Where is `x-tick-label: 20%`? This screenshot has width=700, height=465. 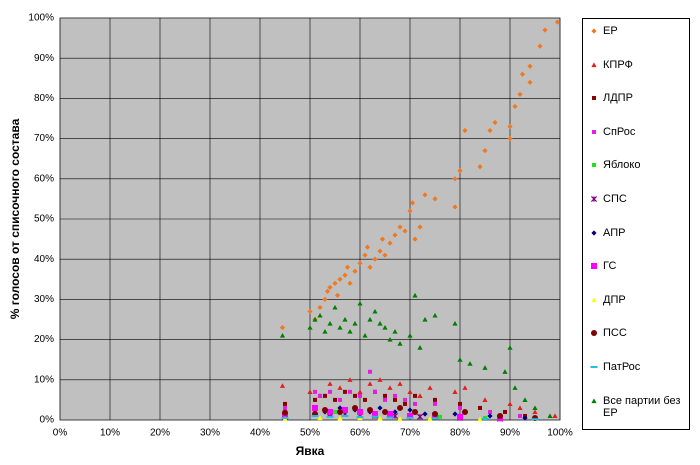 x-tick-label: 20% is located at coordinates (160, 433).